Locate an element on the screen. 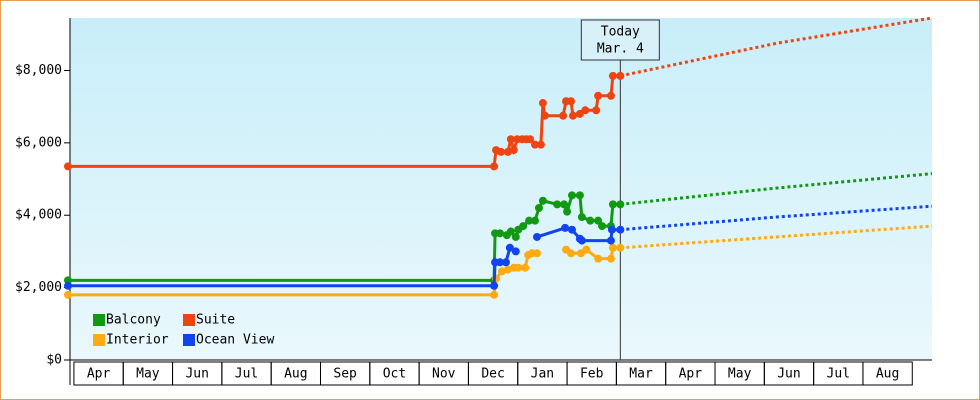 The image size is (980, 400). today-label: Mar. 4 is located at coordinates (620, 49).